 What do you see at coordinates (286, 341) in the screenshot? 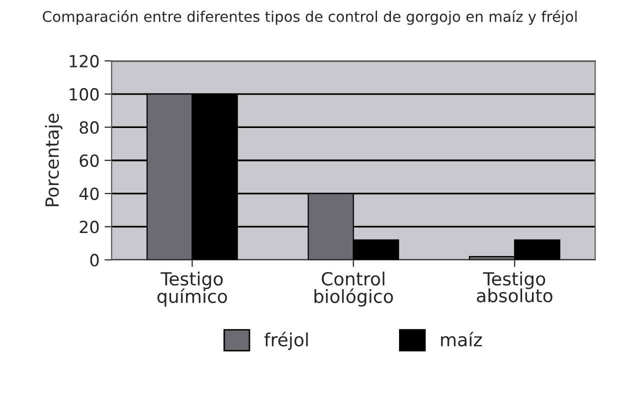
I see `legend-label: fréjol` at bounding box center [286, 341].